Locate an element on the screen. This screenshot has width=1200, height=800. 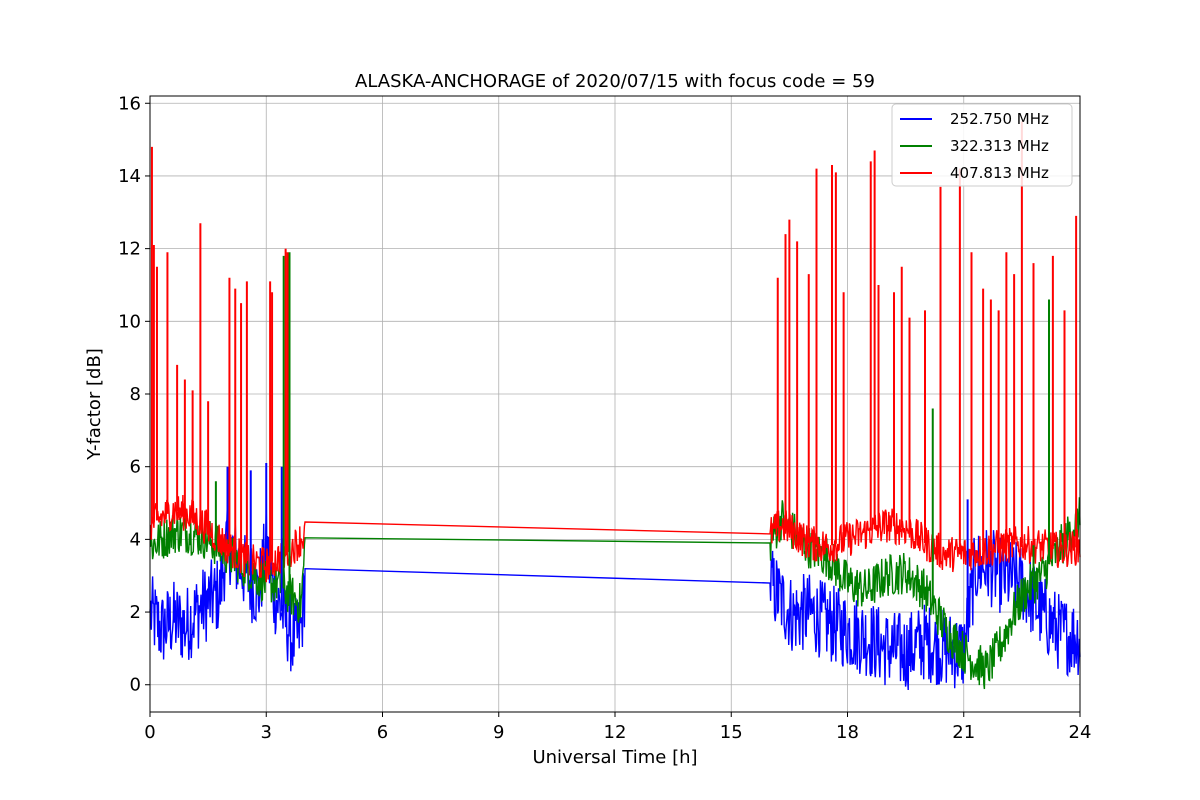
series-line is located at coordinates (615, 538).